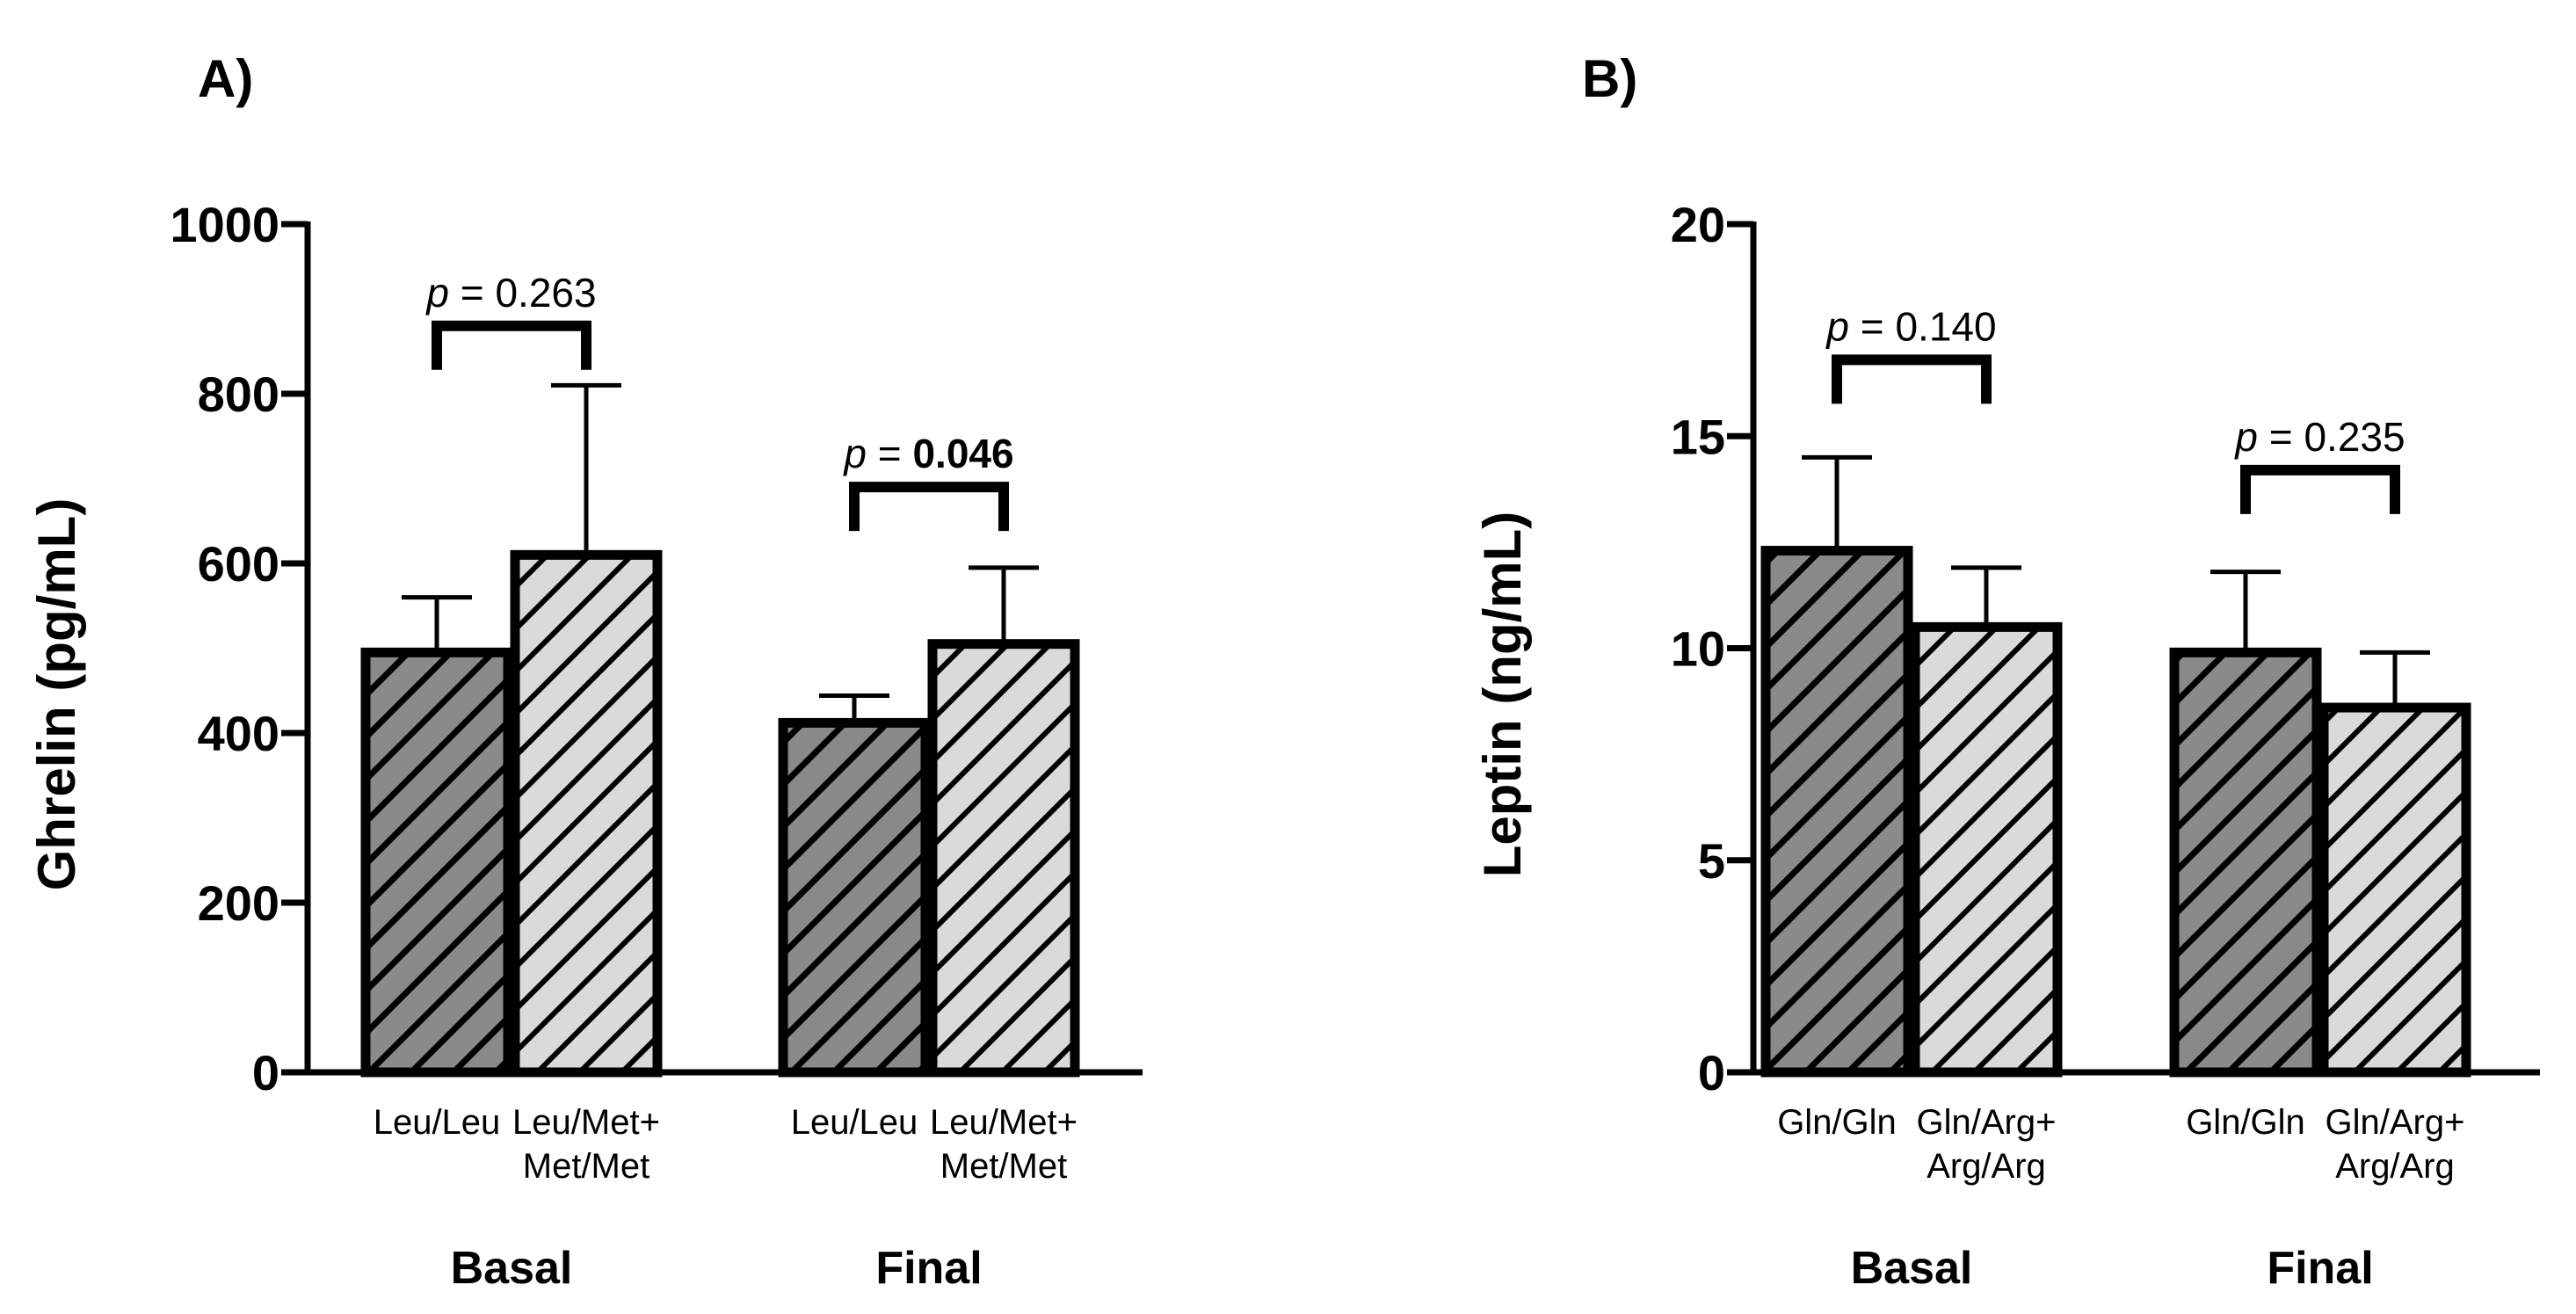 This screenshot has height=1314, width=2576. What do you see at coordinates (1609, 78) in the screenshot?
I see `panel-label: B)` at bounding box center [1609, 78].